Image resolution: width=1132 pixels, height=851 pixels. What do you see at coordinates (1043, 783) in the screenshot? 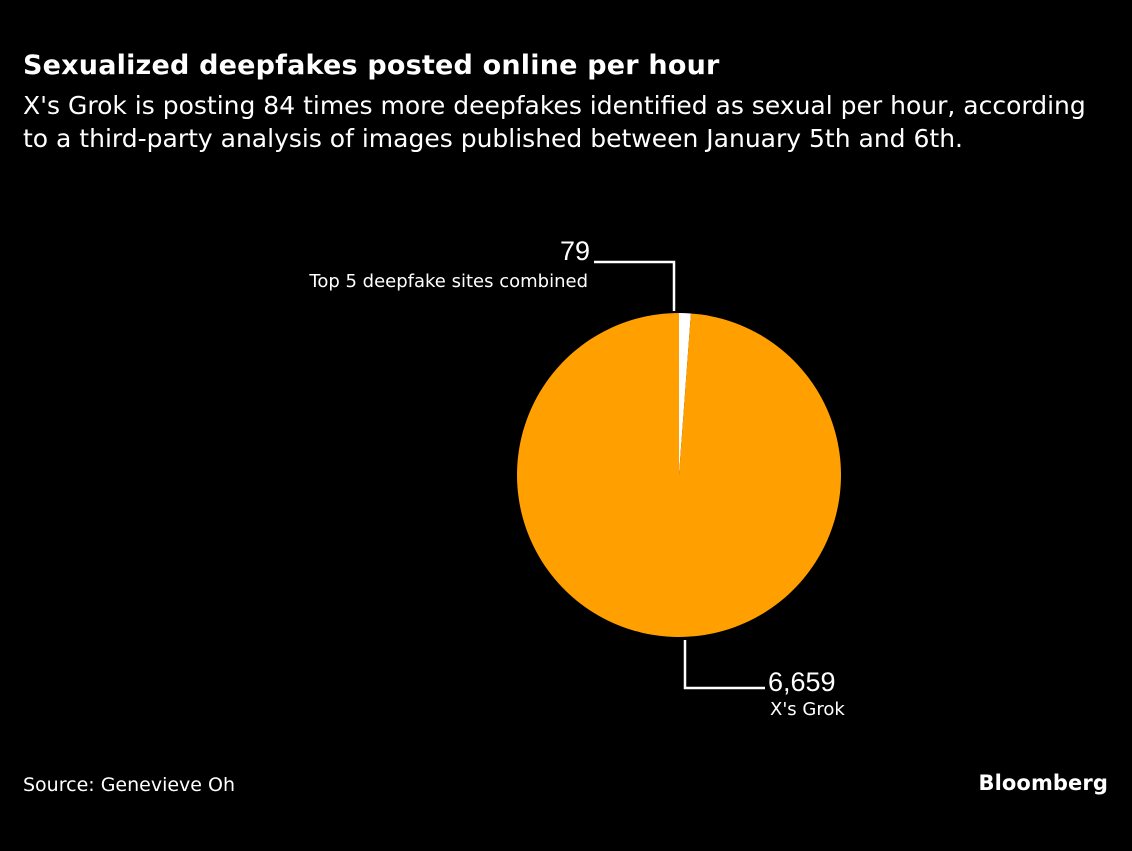
I see `bloomberg-logo: Bloomberg` at bounding box center [1043, 783].